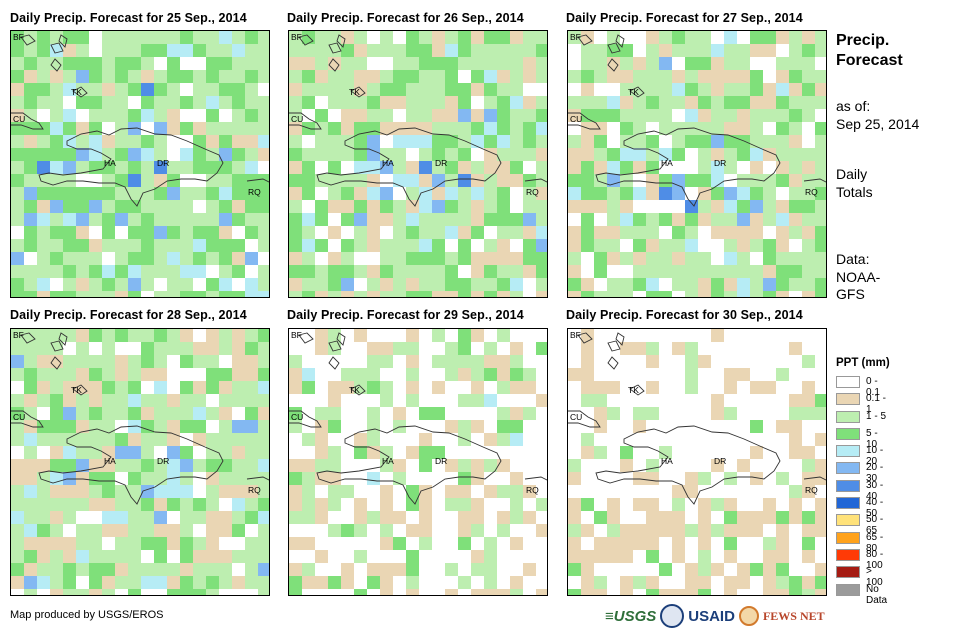 The width and height of the screenshot is (970, 635). What do you see at coordinates (850, 294) in the screenshot?
I see `data-source-2: GFS` at bounding box center [850, 294].